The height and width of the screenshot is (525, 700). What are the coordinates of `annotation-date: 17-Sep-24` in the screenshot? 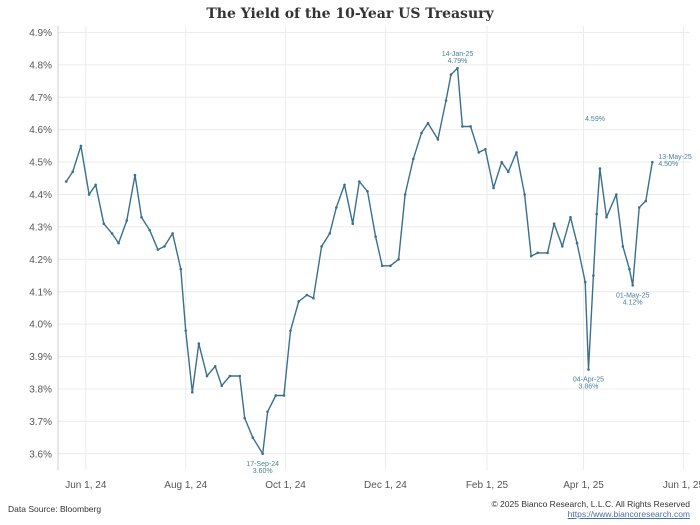 It's located at (262, 464).